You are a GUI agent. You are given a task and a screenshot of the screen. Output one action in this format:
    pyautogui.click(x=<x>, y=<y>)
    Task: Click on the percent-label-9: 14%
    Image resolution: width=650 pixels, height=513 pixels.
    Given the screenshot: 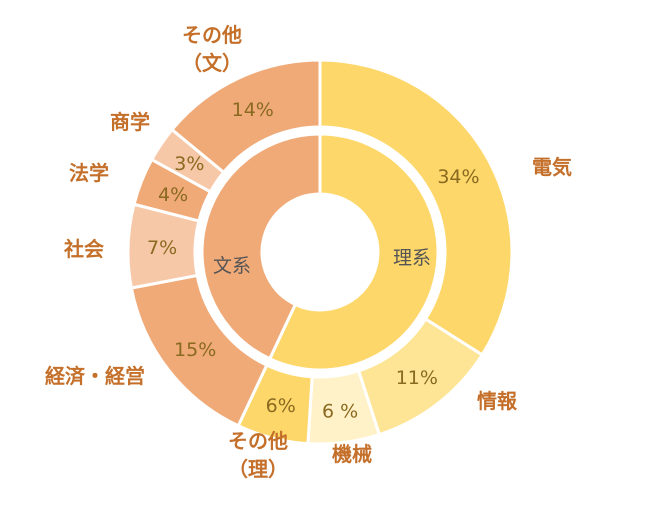 What is the action you would take?
    pyautogui.click(x=253, y=110)
    